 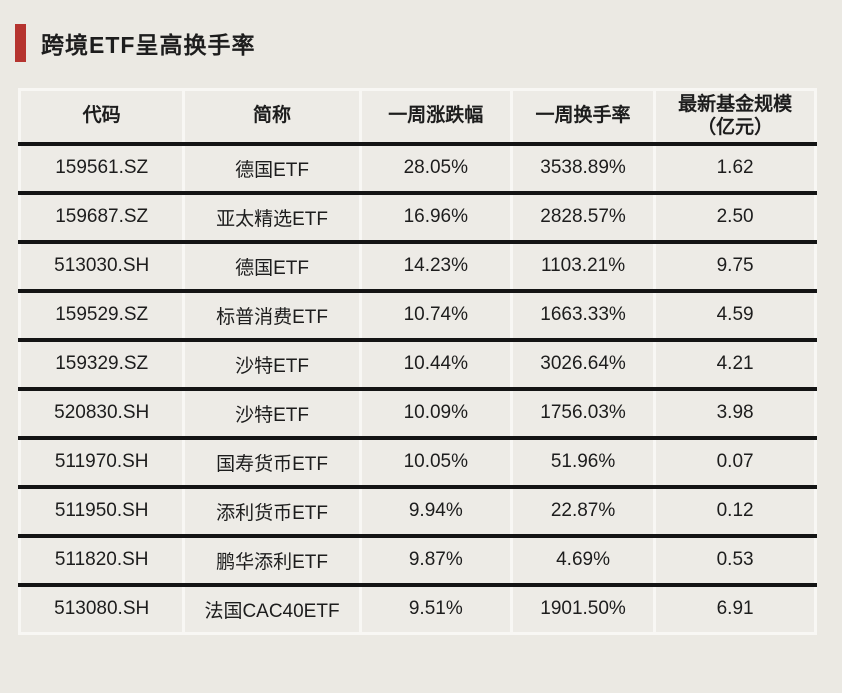 I want to click on cell-week-turnover: 51.96%, so click(x=583, y=462).